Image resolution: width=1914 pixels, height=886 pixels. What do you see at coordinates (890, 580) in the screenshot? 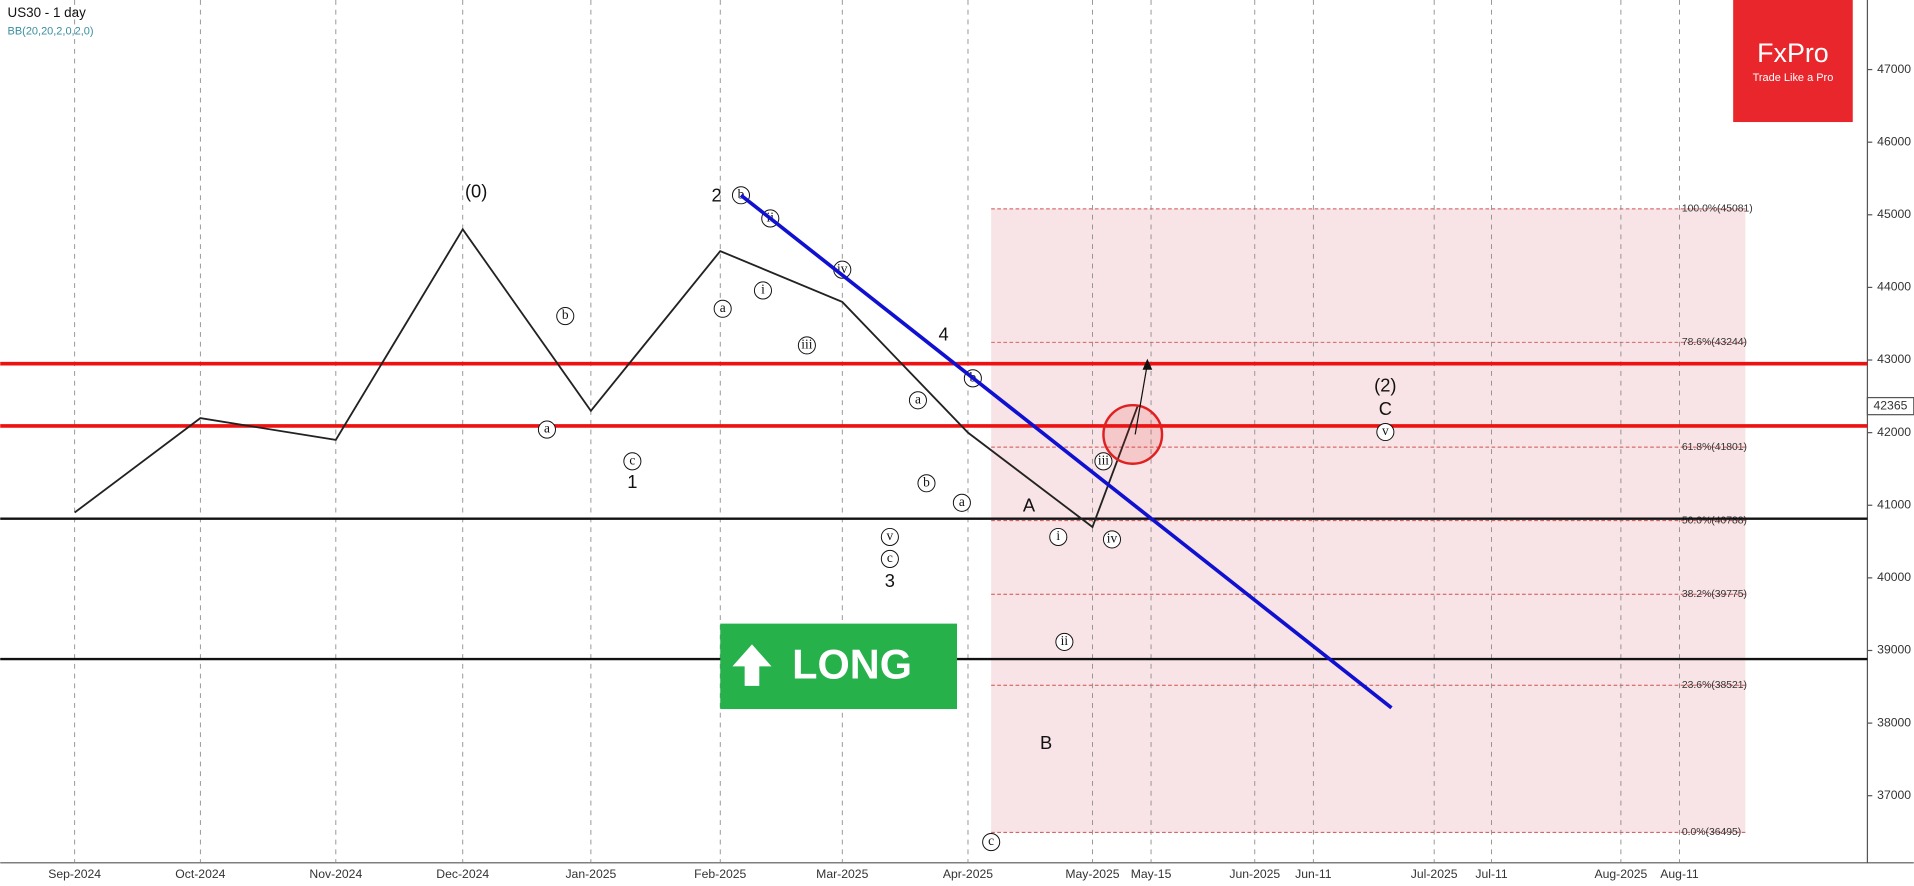
I see `wave-label: 3` at bounding box center [890, 580].